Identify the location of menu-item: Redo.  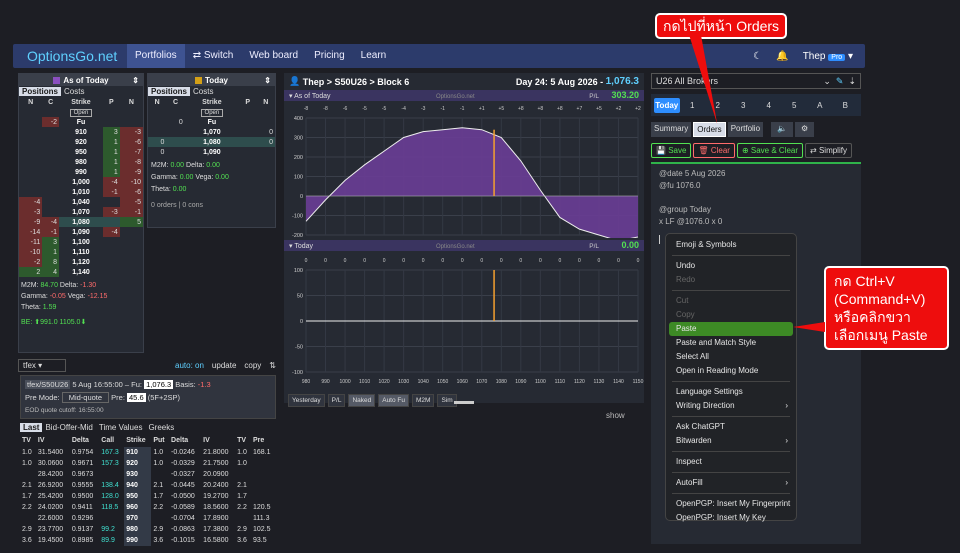
(686, 279).